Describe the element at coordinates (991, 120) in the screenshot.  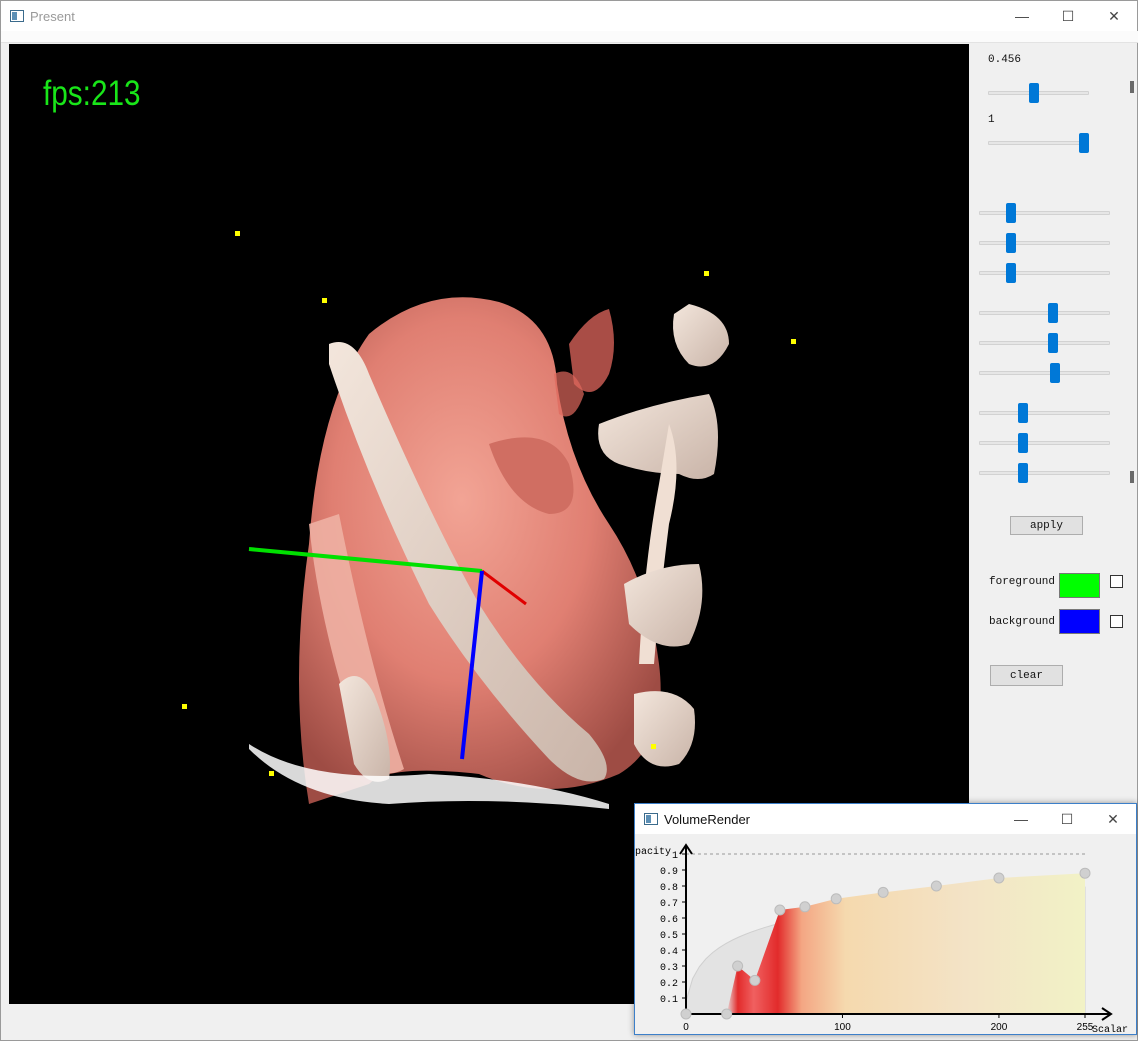
I see `slider-2-value: 1` at that location.